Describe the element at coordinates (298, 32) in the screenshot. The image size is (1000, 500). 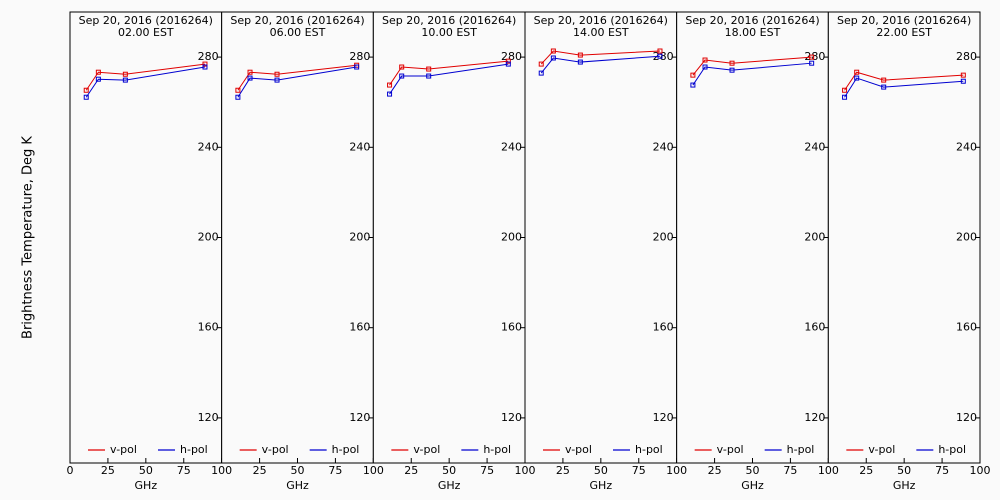
I see `panel-subtitle: 06.00 EST` at that location.